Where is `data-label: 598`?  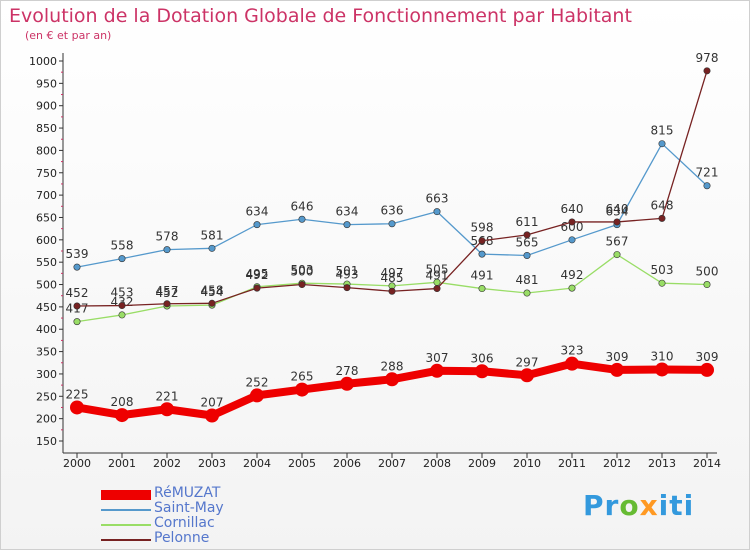
data-label: 598 is located at coordinates (482, 228).